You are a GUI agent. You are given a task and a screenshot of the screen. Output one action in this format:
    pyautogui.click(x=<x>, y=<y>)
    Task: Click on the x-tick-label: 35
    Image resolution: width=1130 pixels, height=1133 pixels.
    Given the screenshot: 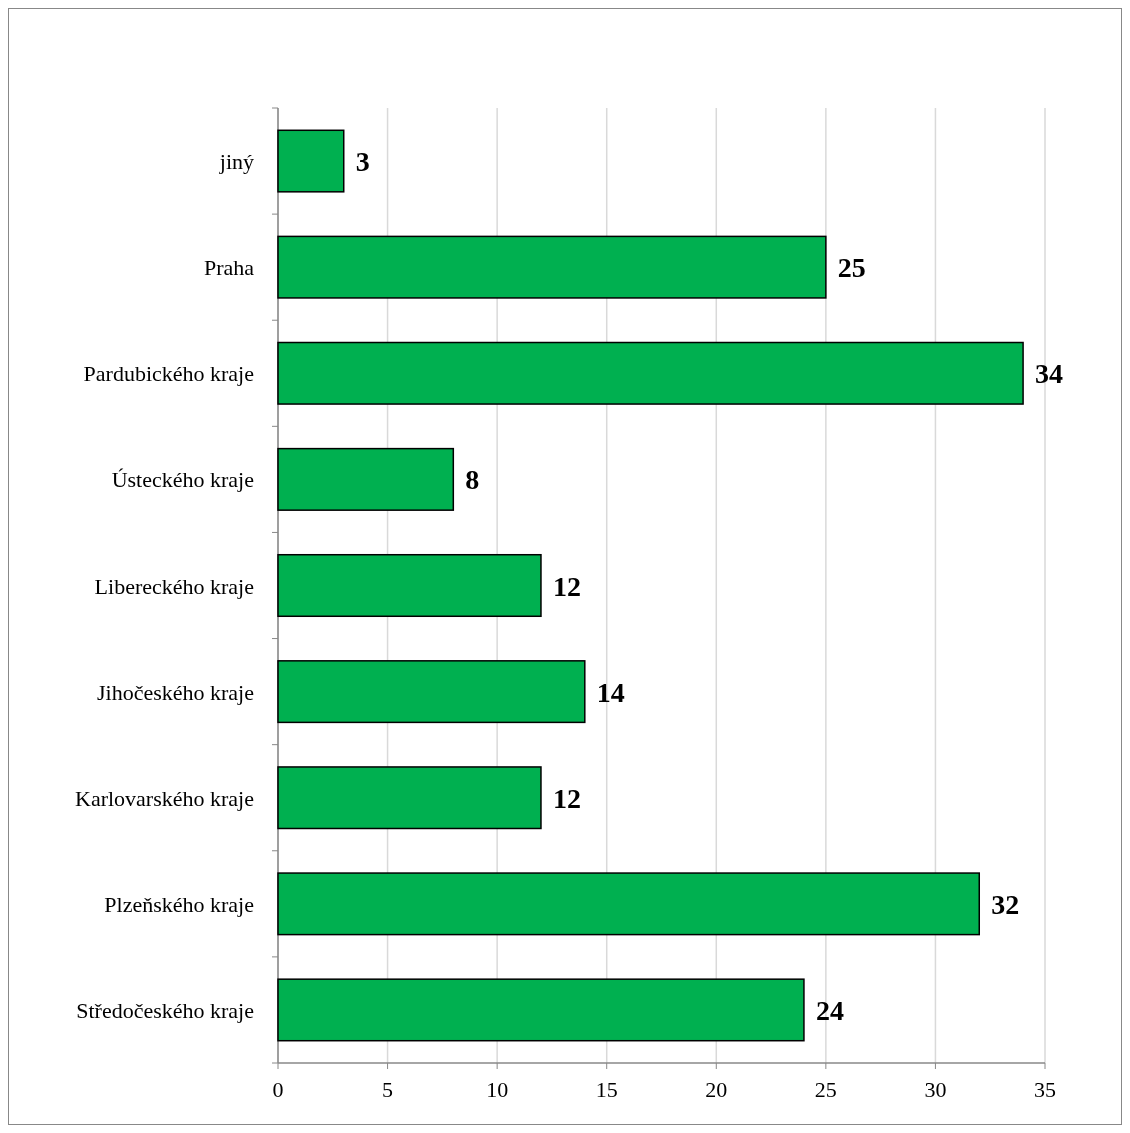 What is the action you would take?
    pyautogui.click(x=1045, y=1089)
    